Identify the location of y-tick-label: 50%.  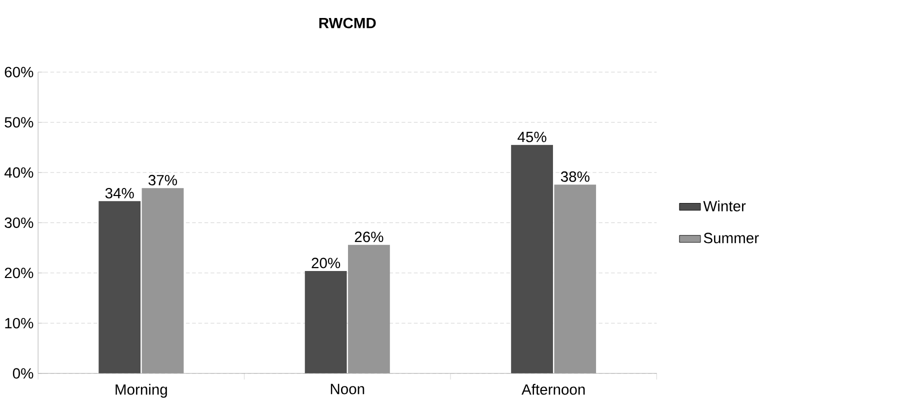
(19, 122).